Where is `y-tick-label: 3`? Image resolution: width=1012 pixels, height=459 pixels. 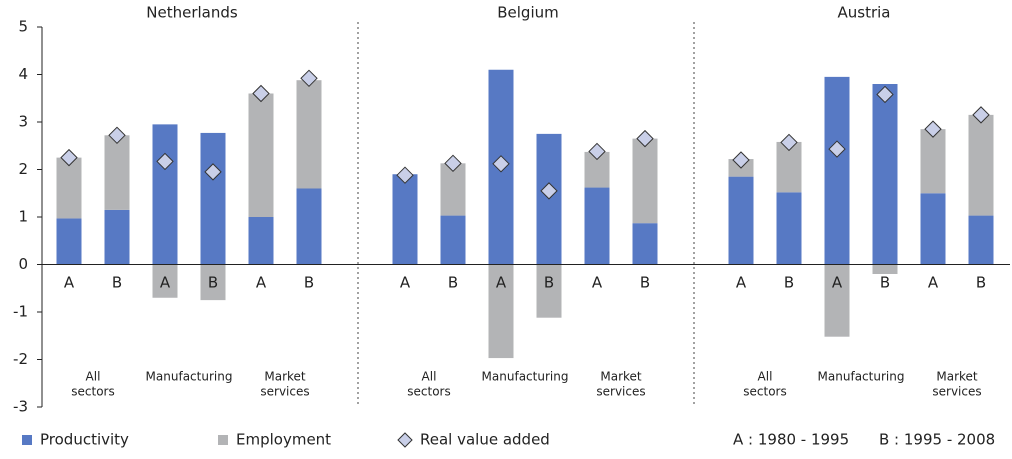
y-tick-label: 3 is located at coordinates (23, 122).